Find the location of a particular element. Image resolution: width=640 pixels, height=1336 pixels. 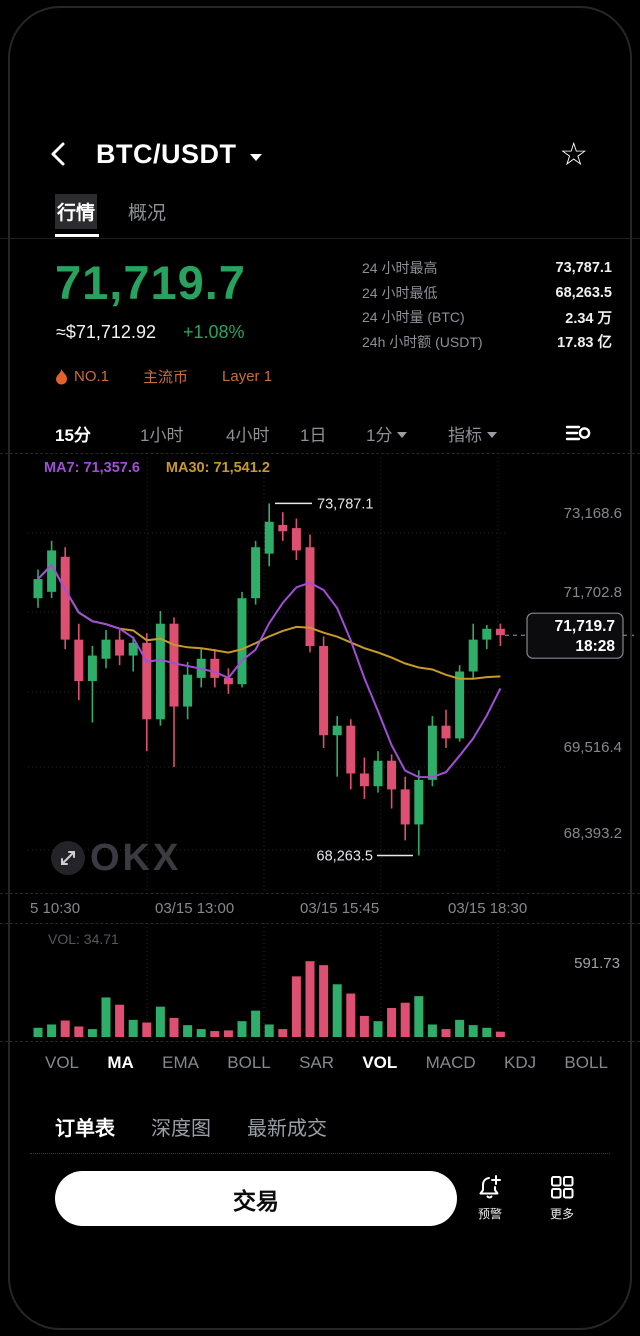

more-button: 更多 is located at coordinates (562, 1197).